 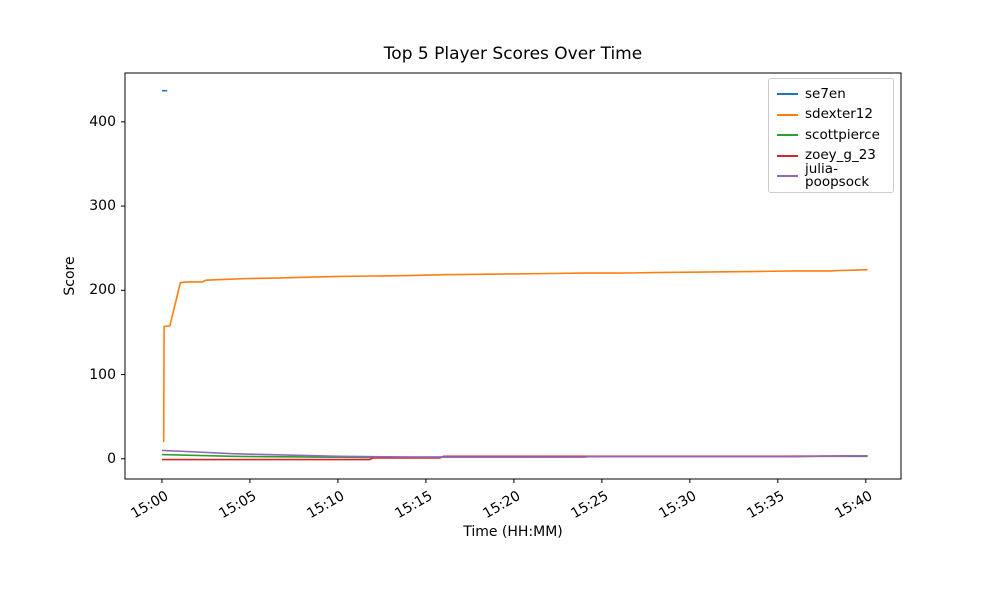 What do you see at coordinates (102, 290) in the screenshot?
I see `y-tick-label: 200` at bounding box center [102, 290].